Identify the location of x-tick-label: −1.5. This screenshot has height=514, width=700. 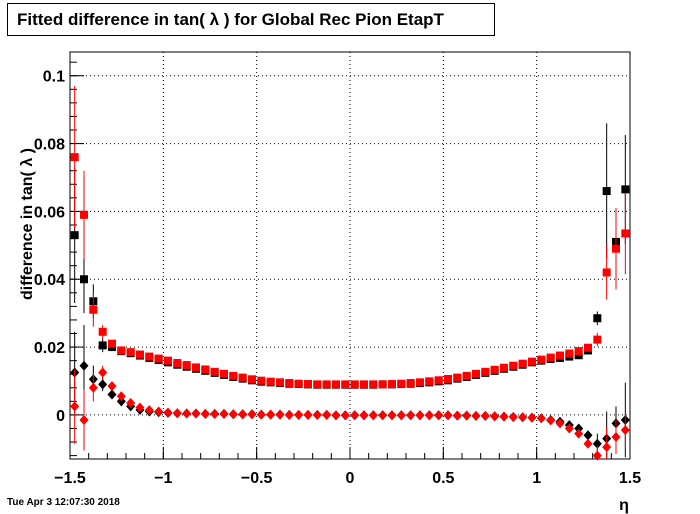
(70, 478).